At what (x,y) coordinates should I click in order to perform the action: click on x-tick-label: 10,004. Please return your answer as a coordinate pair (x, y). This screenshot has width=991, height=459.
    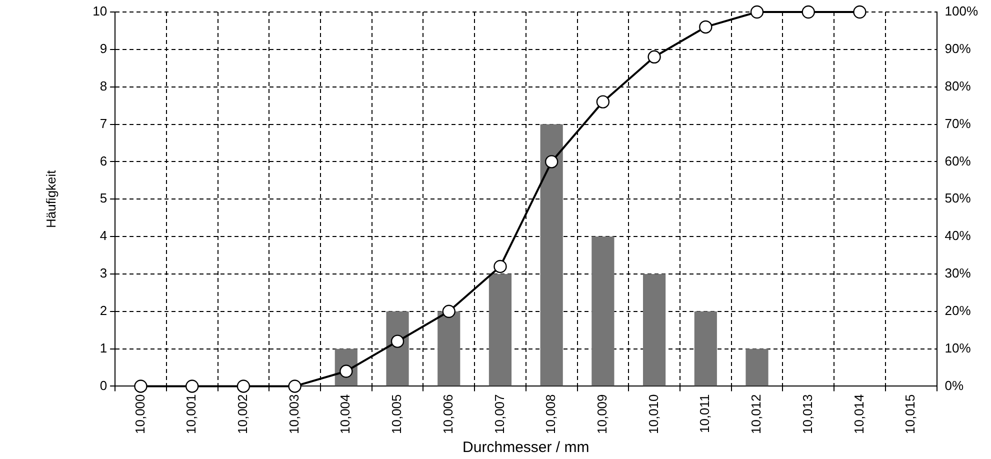
    Looking at the image, I should click on (345, 414).